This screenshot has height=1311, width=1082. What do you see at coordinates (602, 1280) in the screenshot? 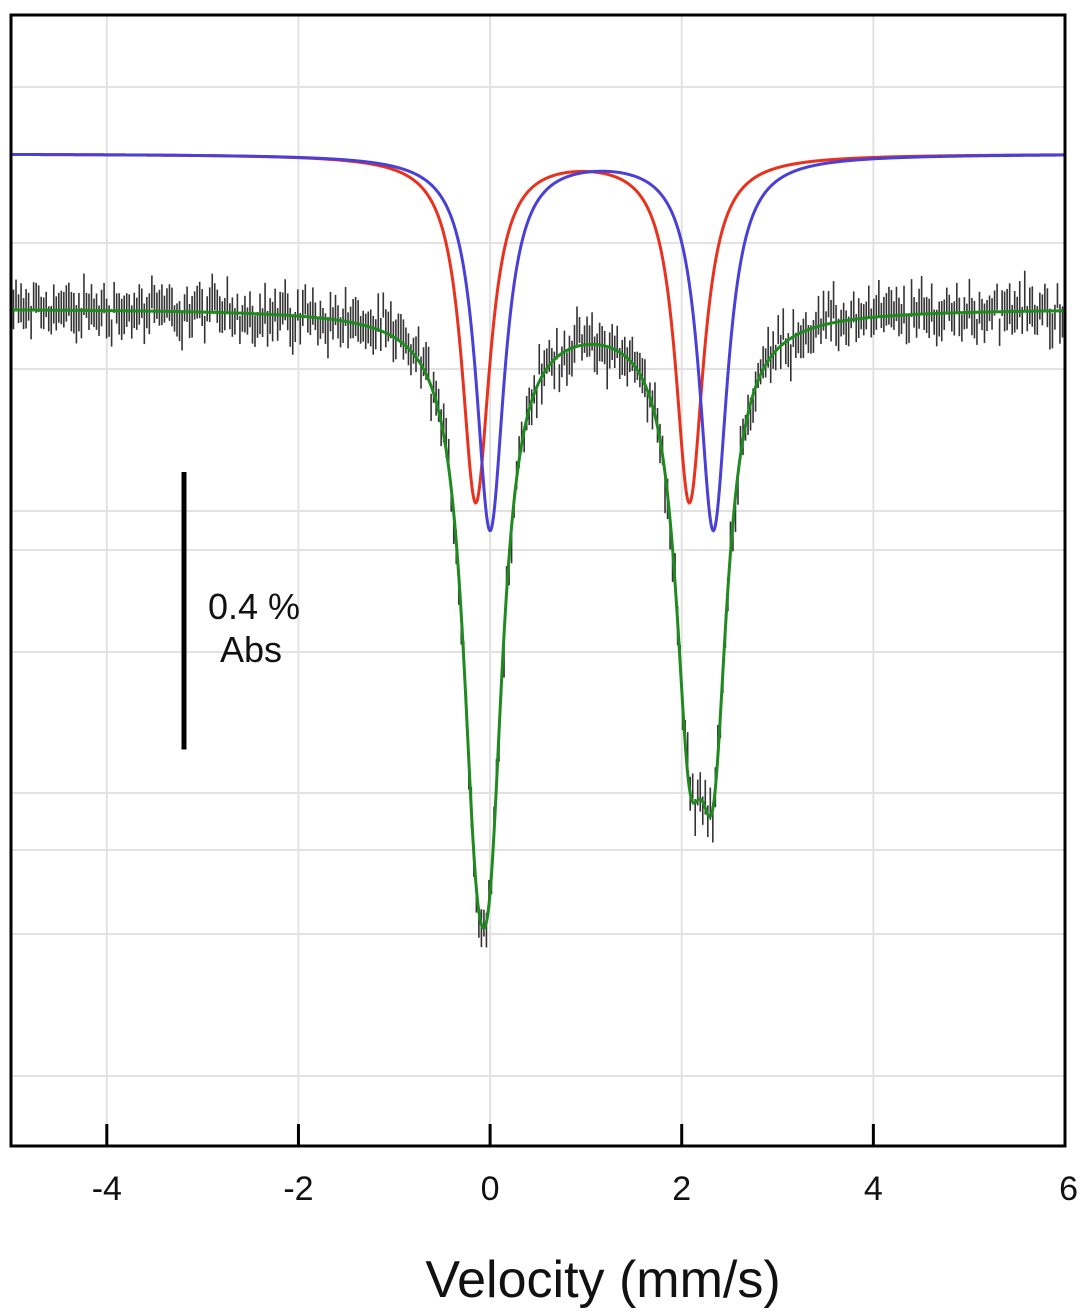
I see `x-axis-title: Velocity (mm/s)` at bounding box center [602, 1280].